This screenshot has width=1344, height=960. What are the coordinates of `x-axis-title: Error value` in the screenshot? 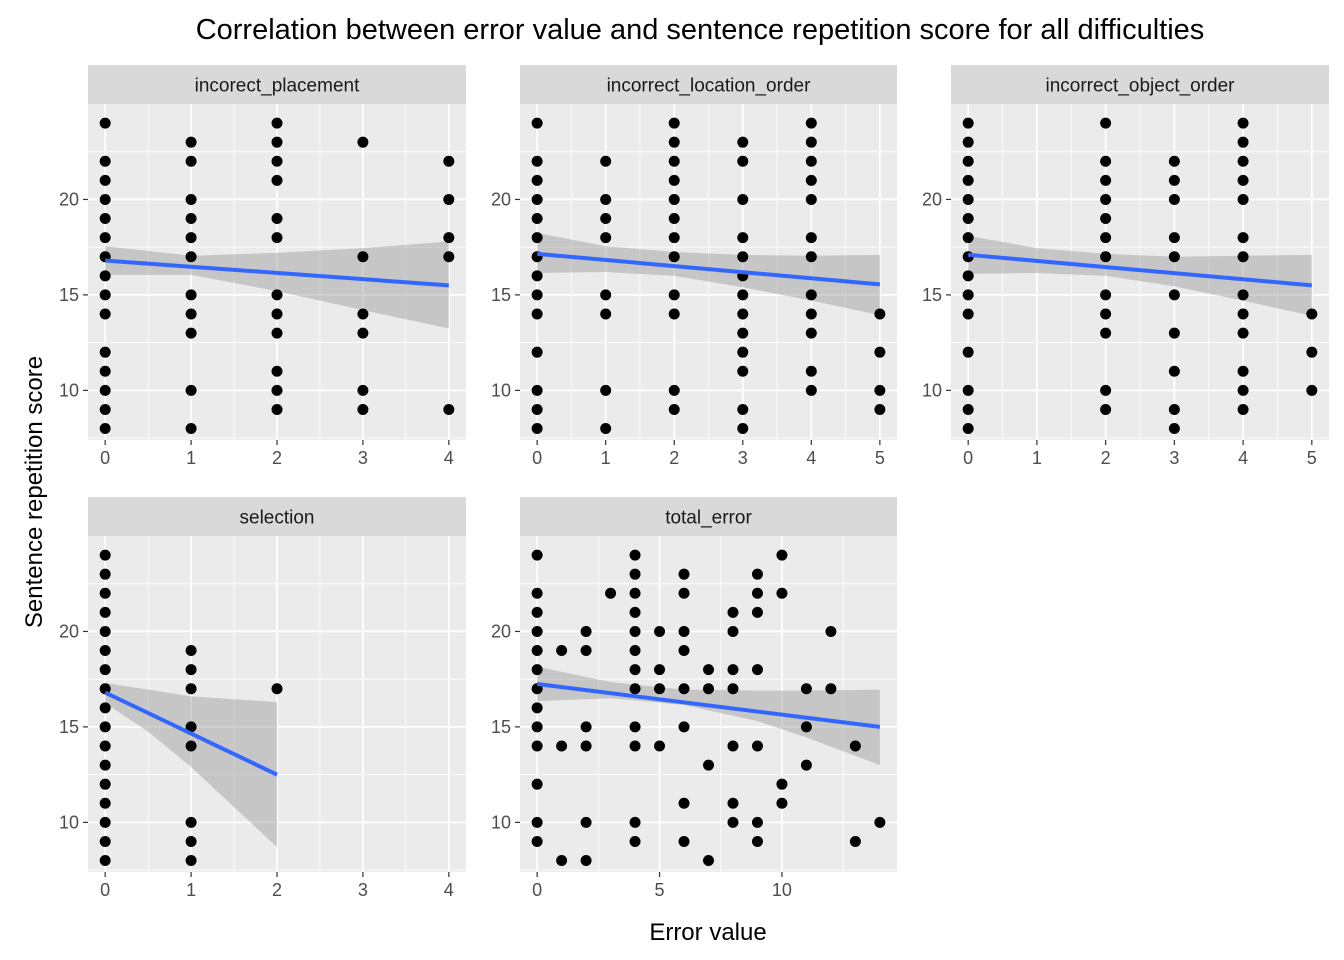 It's located at (707, 932).